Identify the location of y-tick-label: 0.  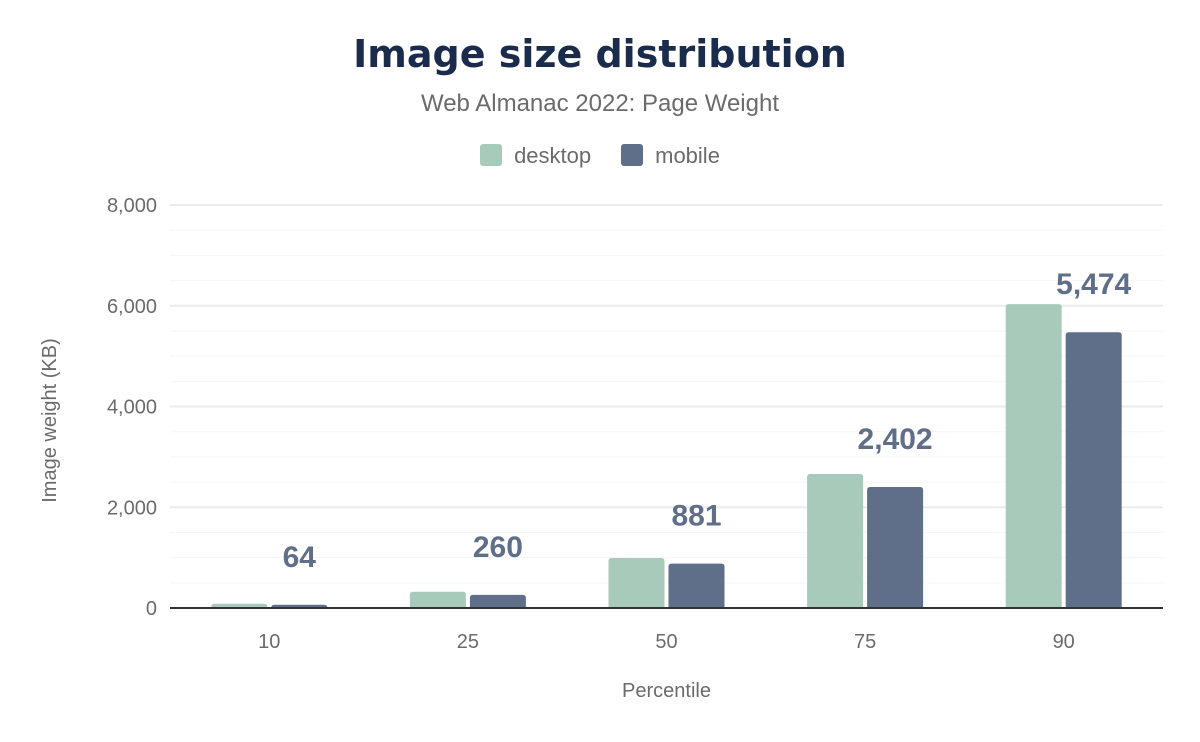
(151, 609).